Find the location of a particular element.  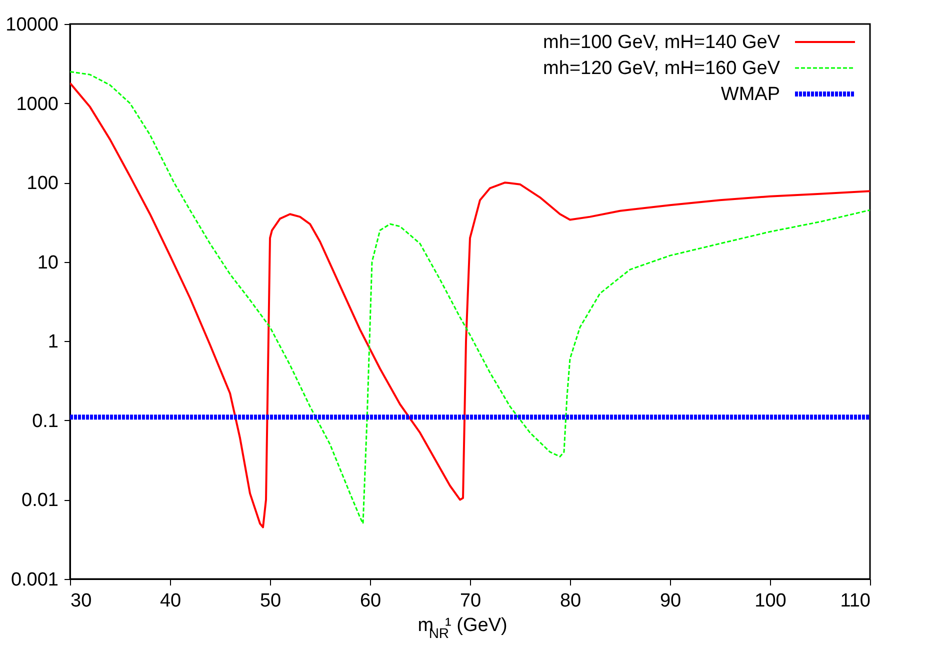

y-tick-label: 1000 is located at coordinates (37, 104).